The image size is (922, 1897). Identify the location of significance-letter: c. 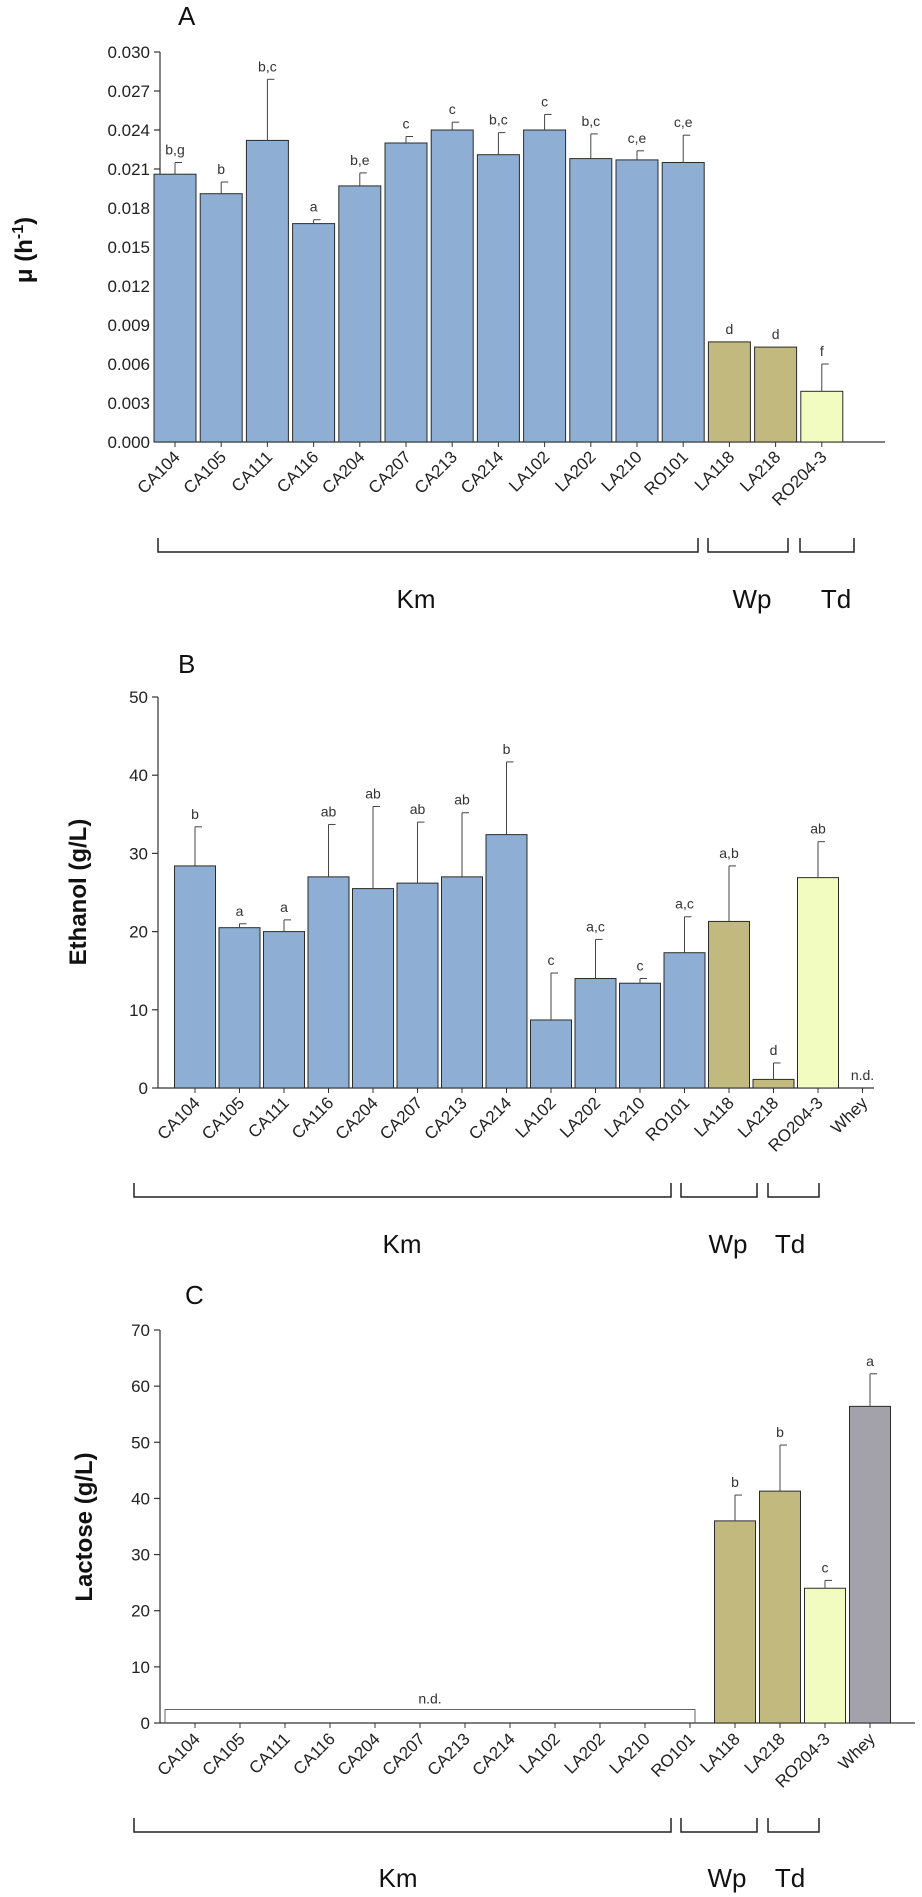
(406, 124).